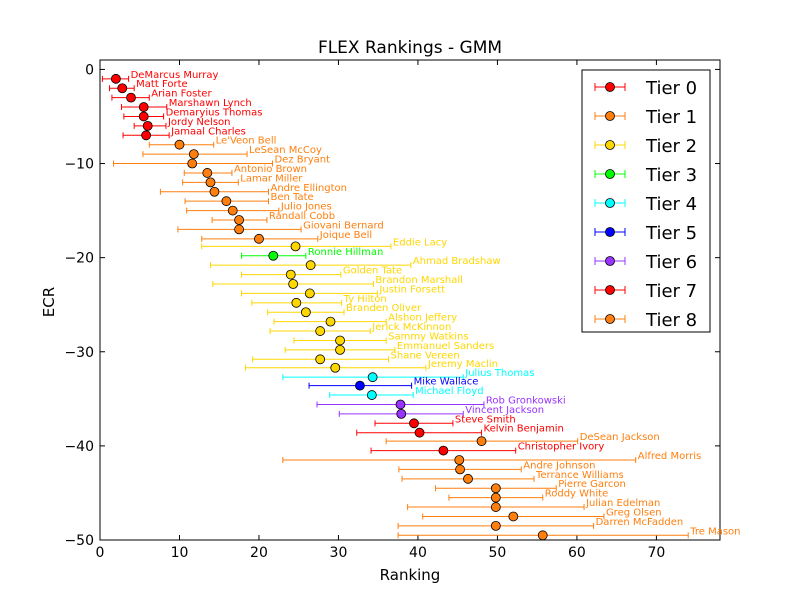  What do you see at coordinates (419, 280) in the screenshot?
I see `player-label: Brandon Marshall` at bounding box center [419, 280].